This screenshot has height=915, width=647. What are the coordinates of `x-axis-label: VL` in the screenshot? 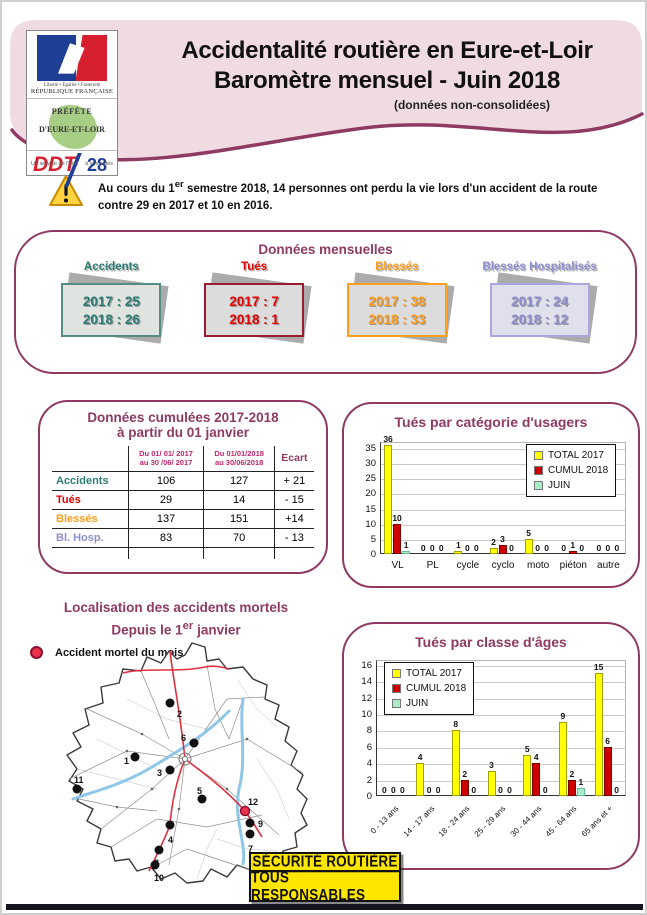 It's located at (397, 565).